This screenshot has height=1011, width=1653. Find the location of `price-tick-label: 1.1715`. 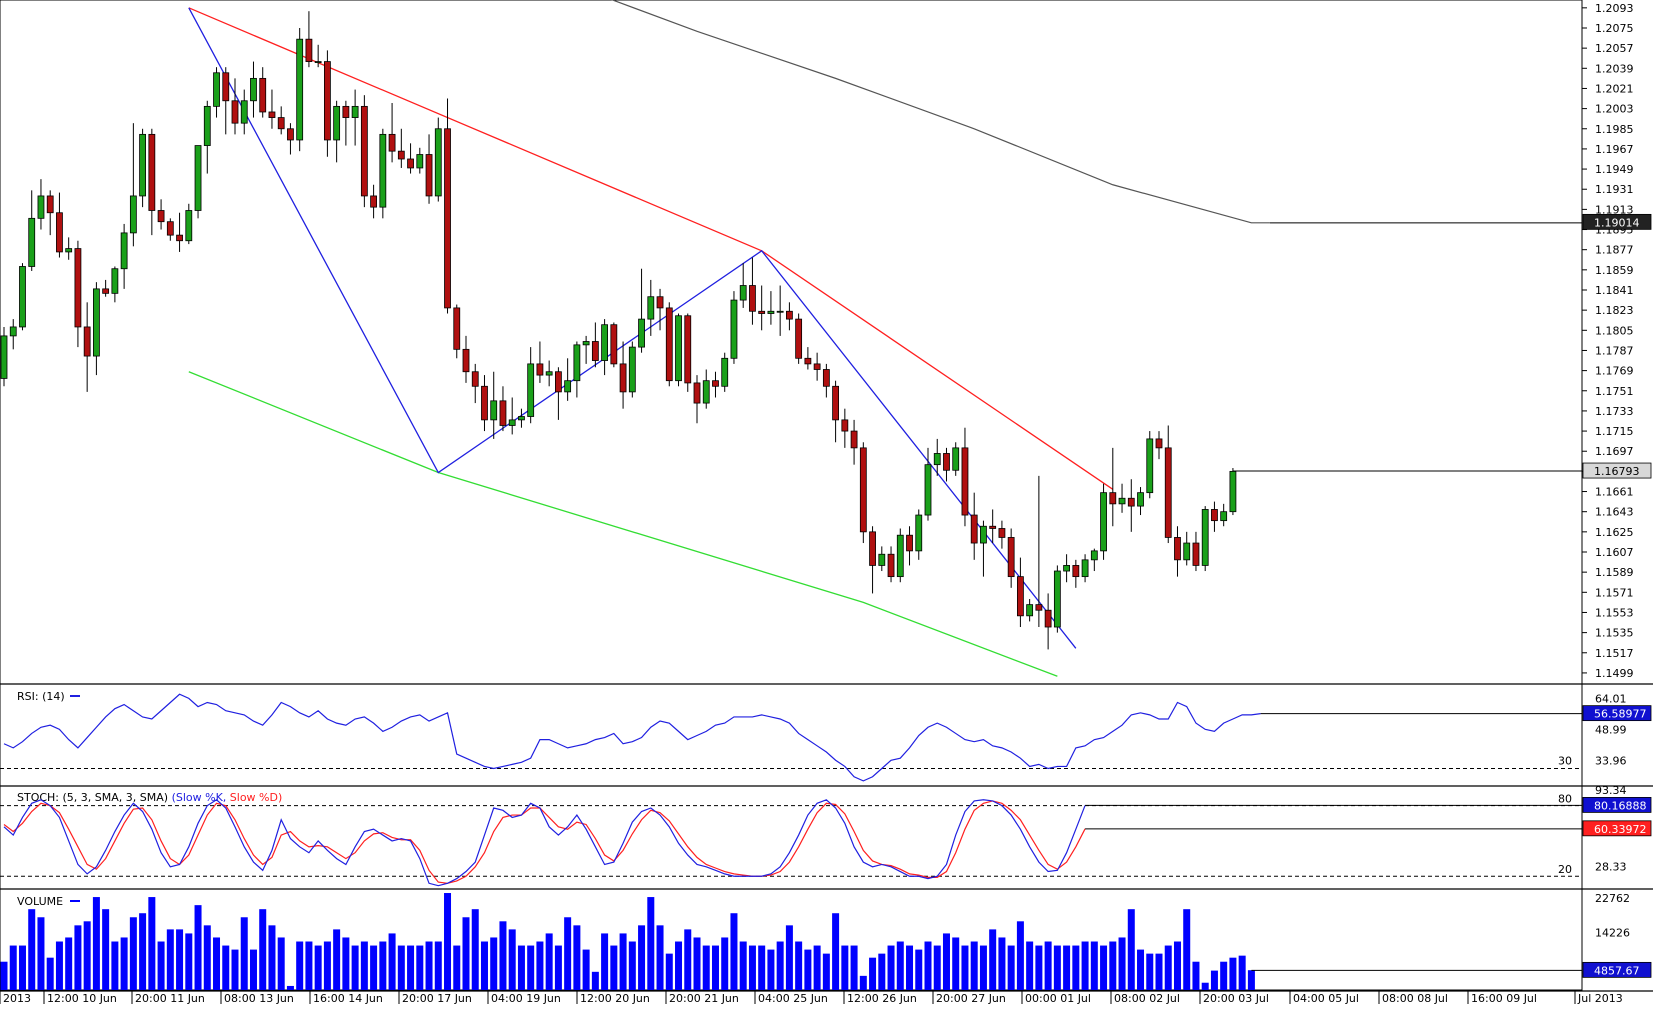

price-tick-label: 1.1715 is located at coordinates (1614, 431).